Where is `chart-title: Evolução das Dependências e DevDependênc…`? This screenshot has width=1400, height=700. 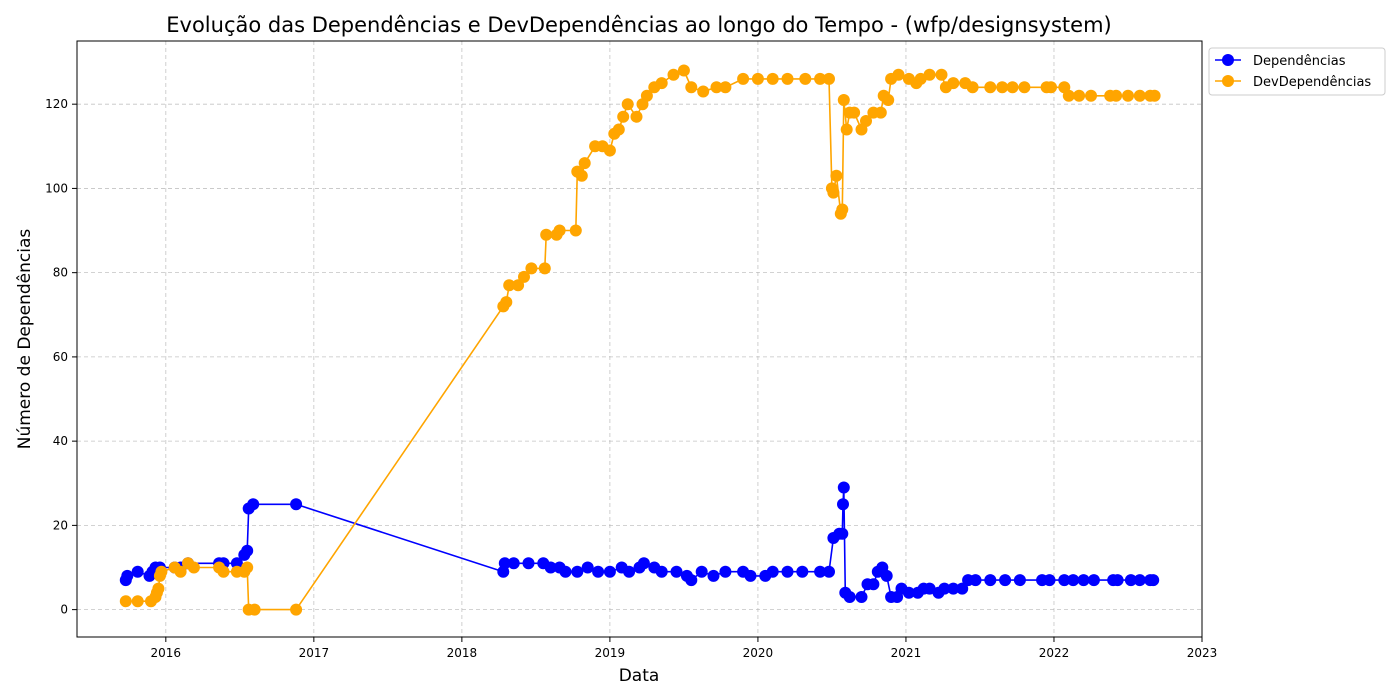
chart-title: Evolução das Dependências e DevDependênc… is located at coordinates (638, 25).